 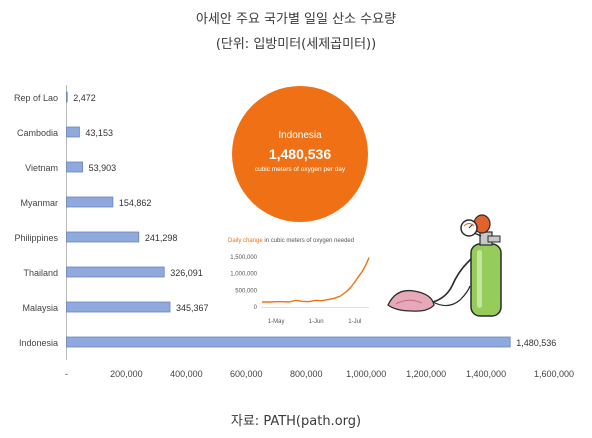 What do you see at coordinates (469, 225) in the screenshot?
I see `gauge-scale` at bounding box center [469, 225].